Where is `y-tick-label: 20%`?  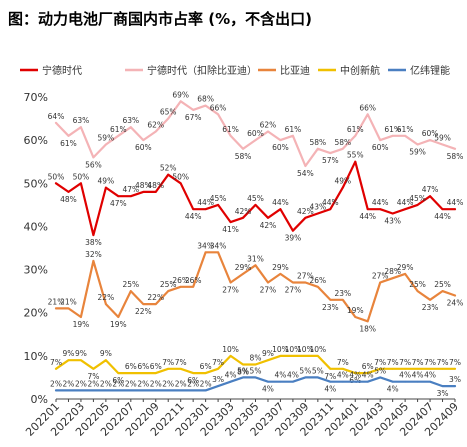
y-tick-label: 20% is located at coordinates (36, 313).